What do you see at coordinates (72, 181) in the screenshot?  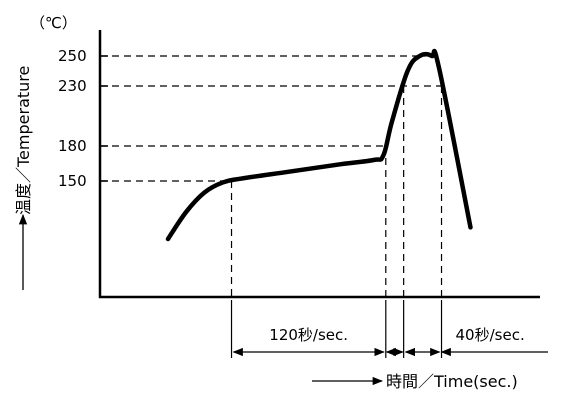 I see `y-tick-label: 150` at bounding box center [72, 181].